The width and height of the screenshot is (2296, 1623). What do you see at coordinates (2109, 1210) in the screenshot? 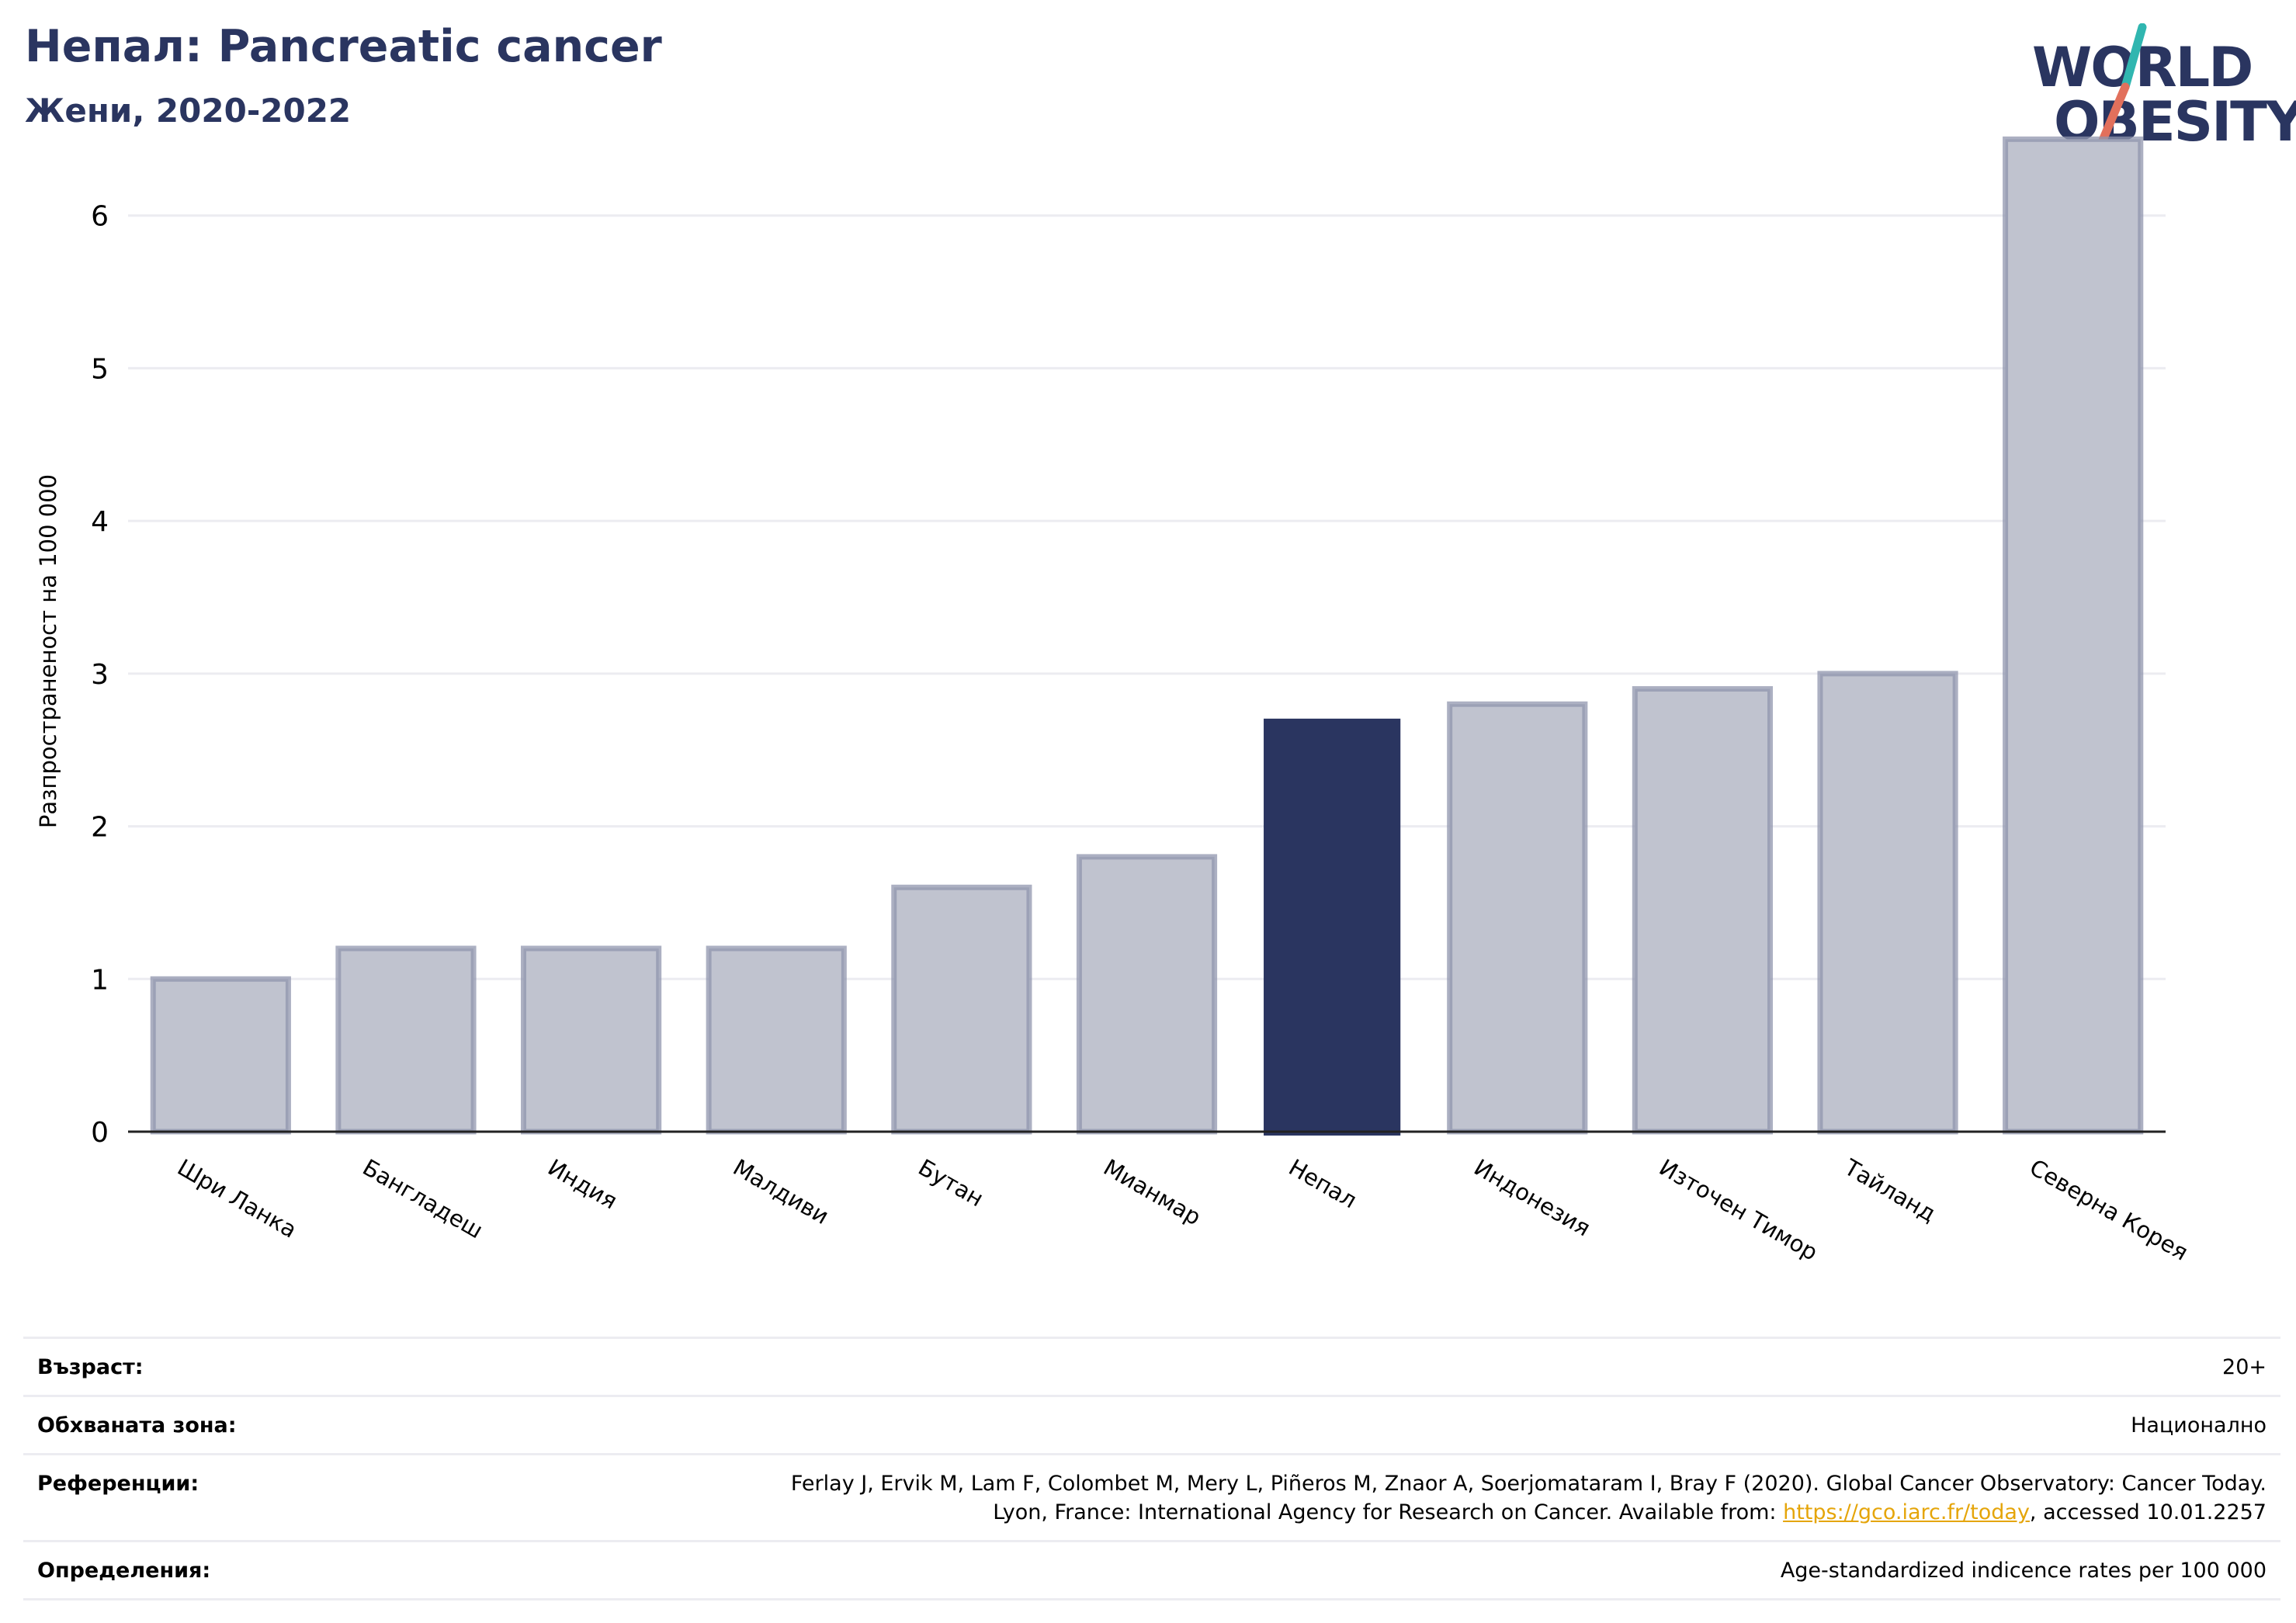
I see `x-tick-label: Северна Корея` at bounding box center [2109, 1210].